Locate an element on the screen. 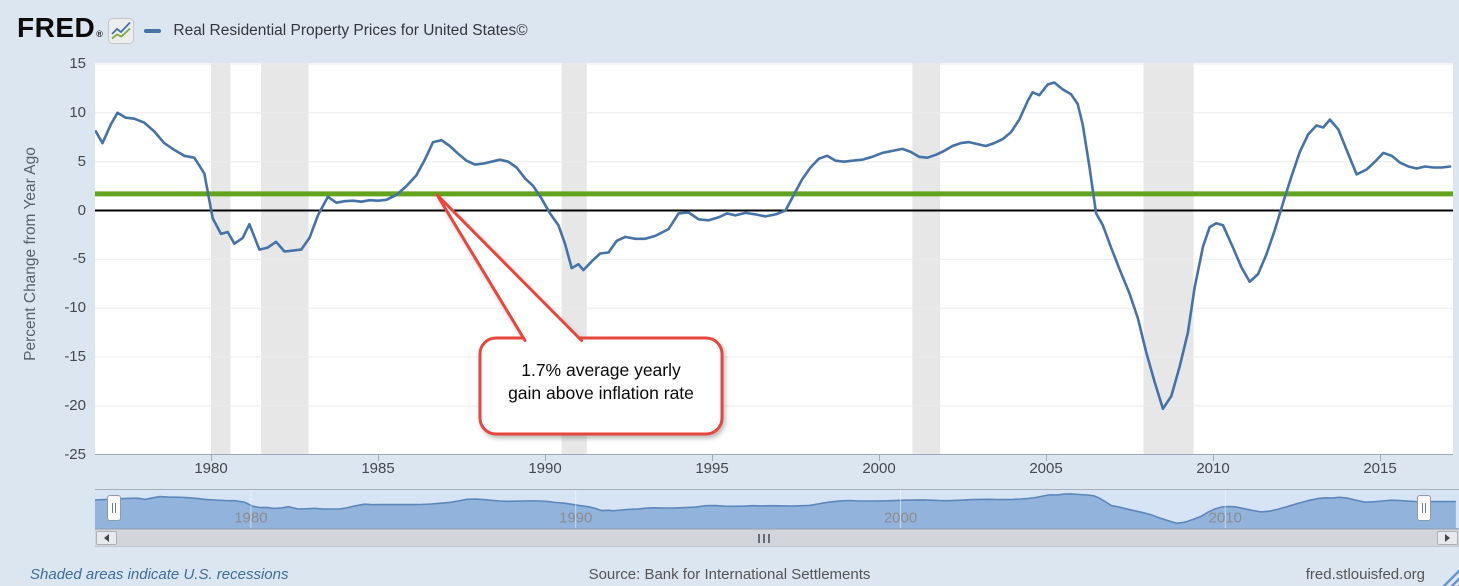 Image resolution: width=1459 pixels, height=586 pixels. right-arrow-icon is located at coordinates (1447, 538).